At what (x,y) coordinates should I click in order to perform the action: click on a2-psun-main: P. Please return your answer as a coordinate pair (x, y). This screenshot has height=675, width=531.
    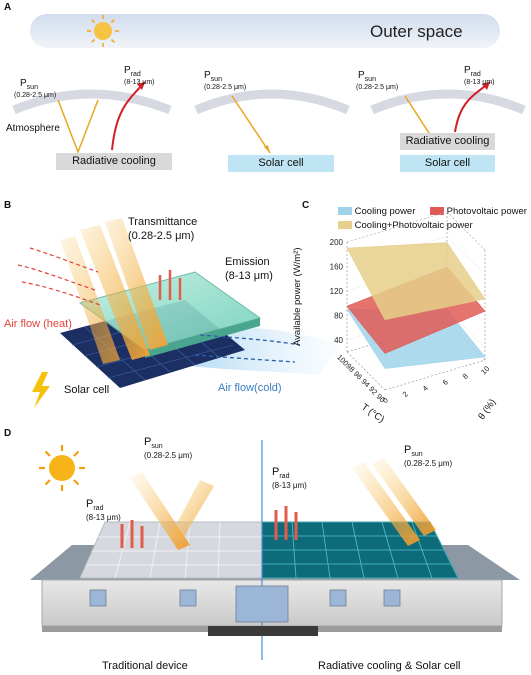
    Looking at the image, I should click on (207, 75).